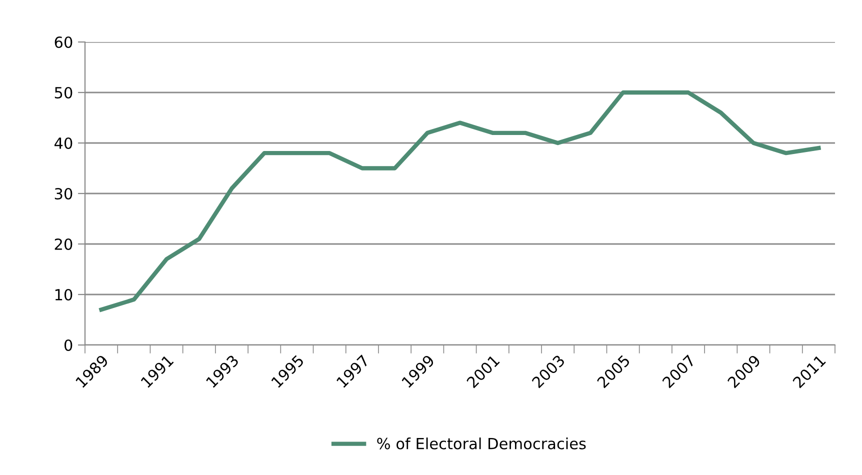 The image size is (862, 475). I want to click on legend-label: % of Electoral Democracies, so click(481, 444).